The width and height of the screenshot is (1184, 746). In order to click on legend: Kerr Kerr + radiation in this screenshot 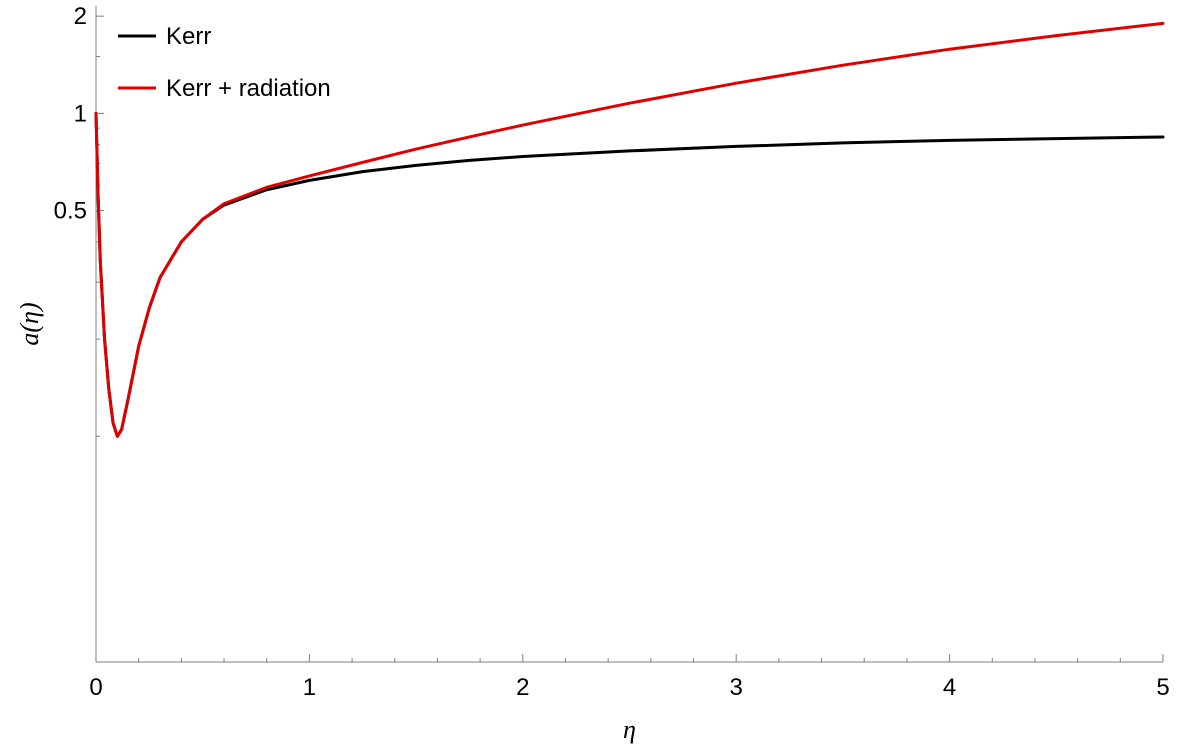, I will do `click(224, 62)`.